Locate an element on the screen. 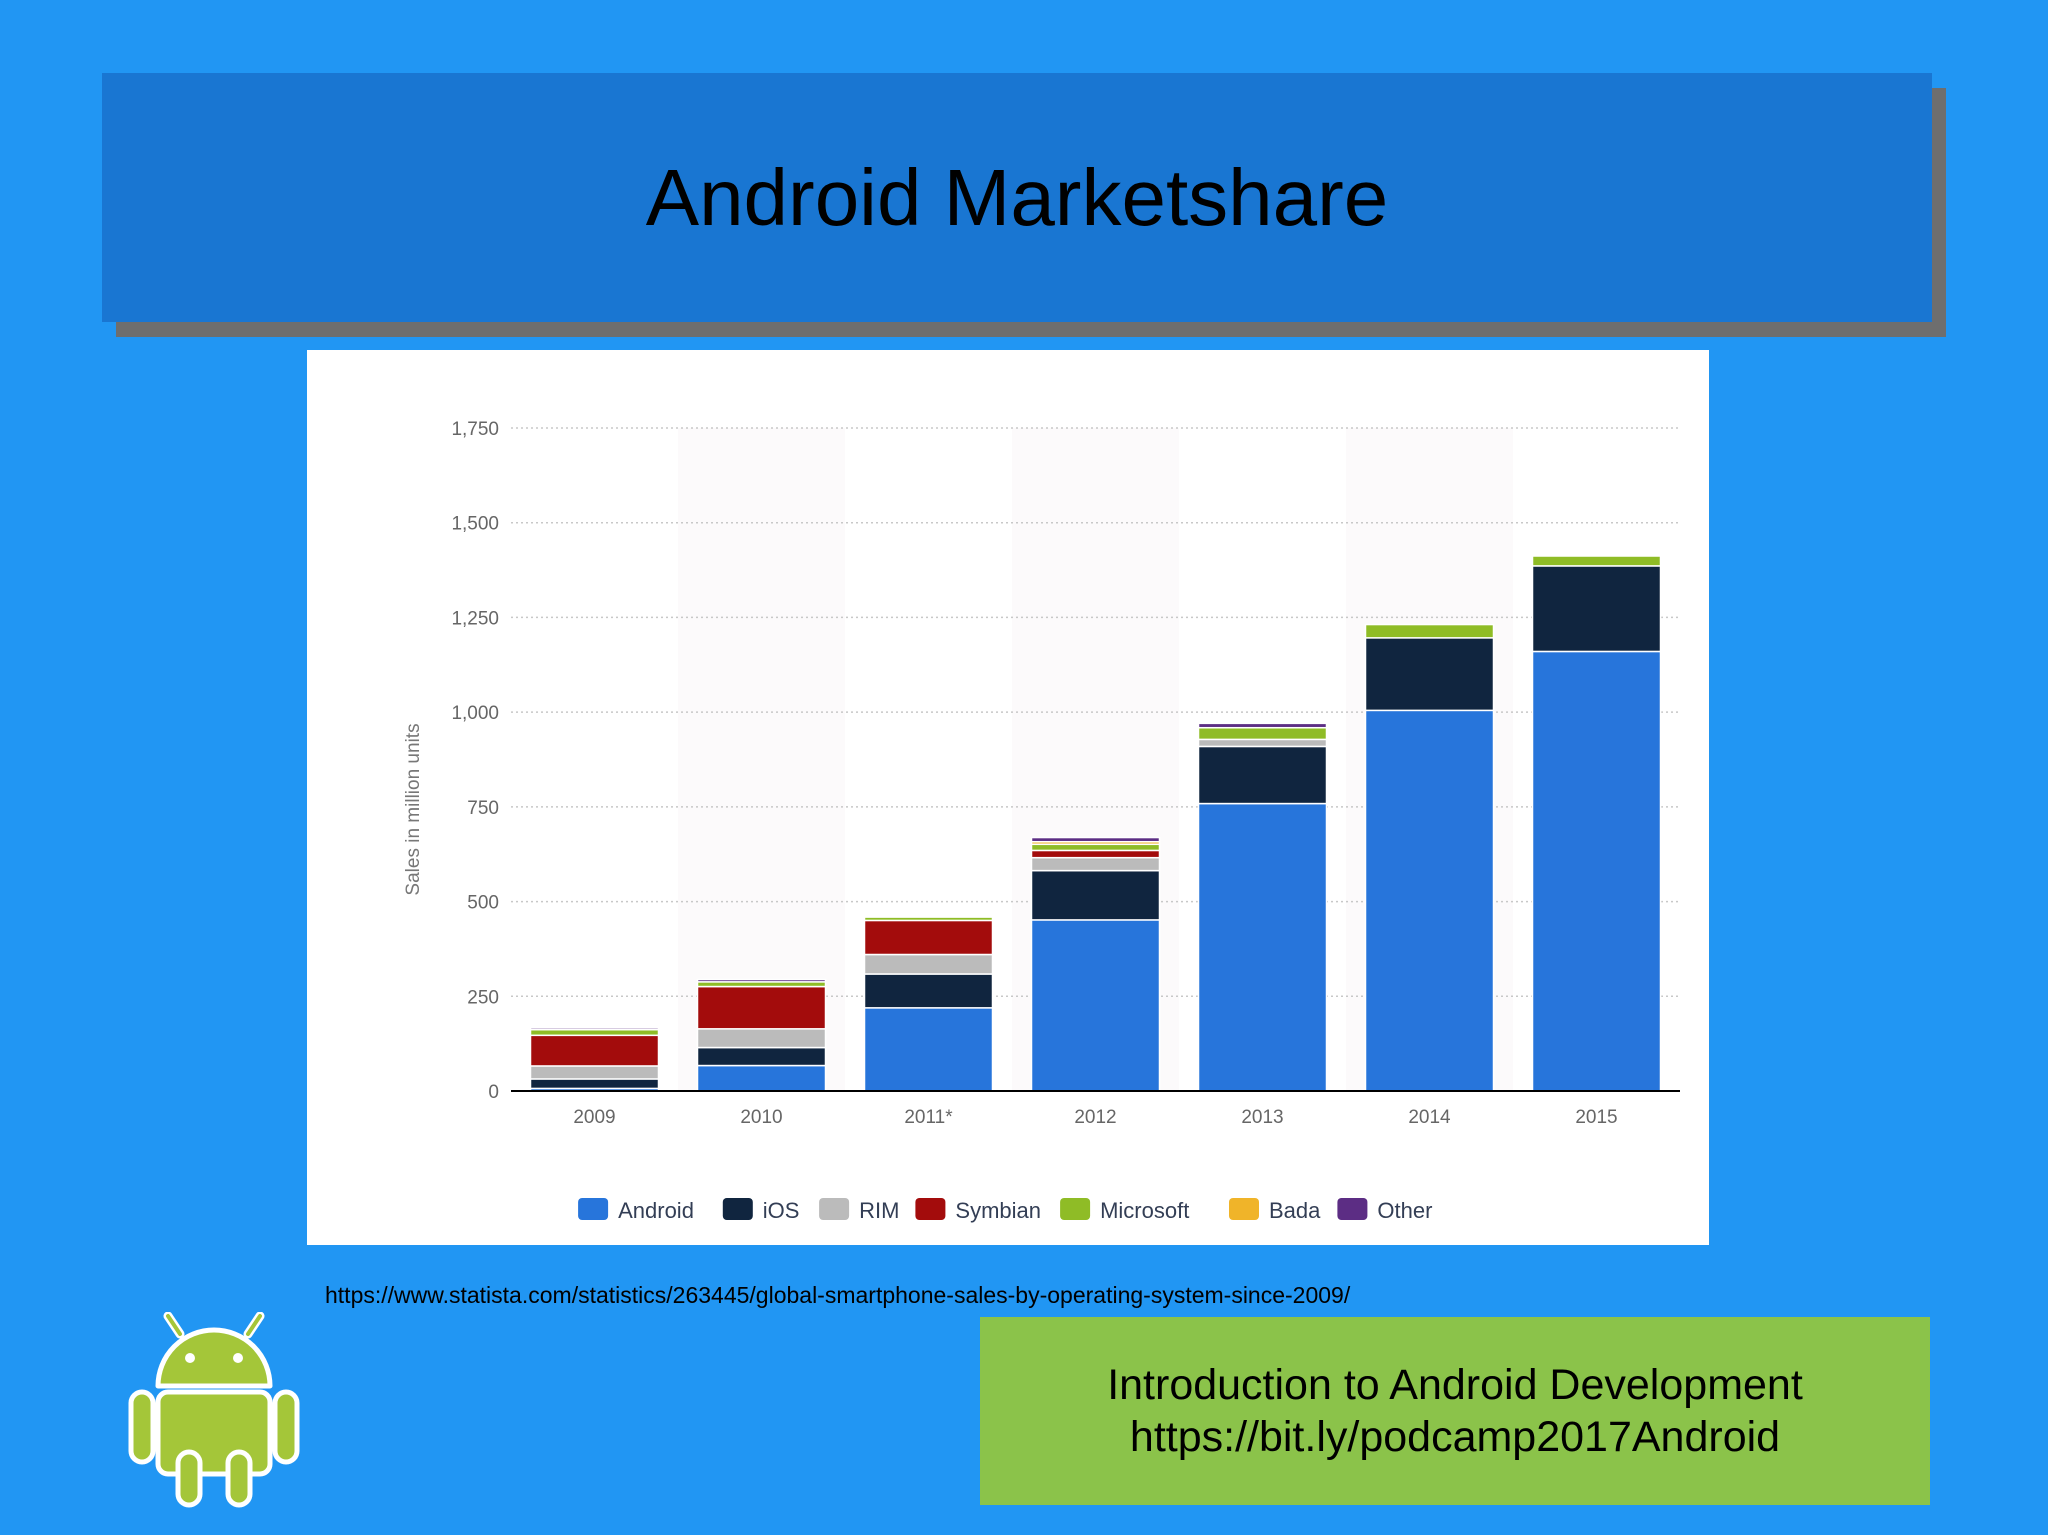 This screenshot has width=2048, height=1535. y-axis-label: Sales in million units is located at coordinates (413, 809).